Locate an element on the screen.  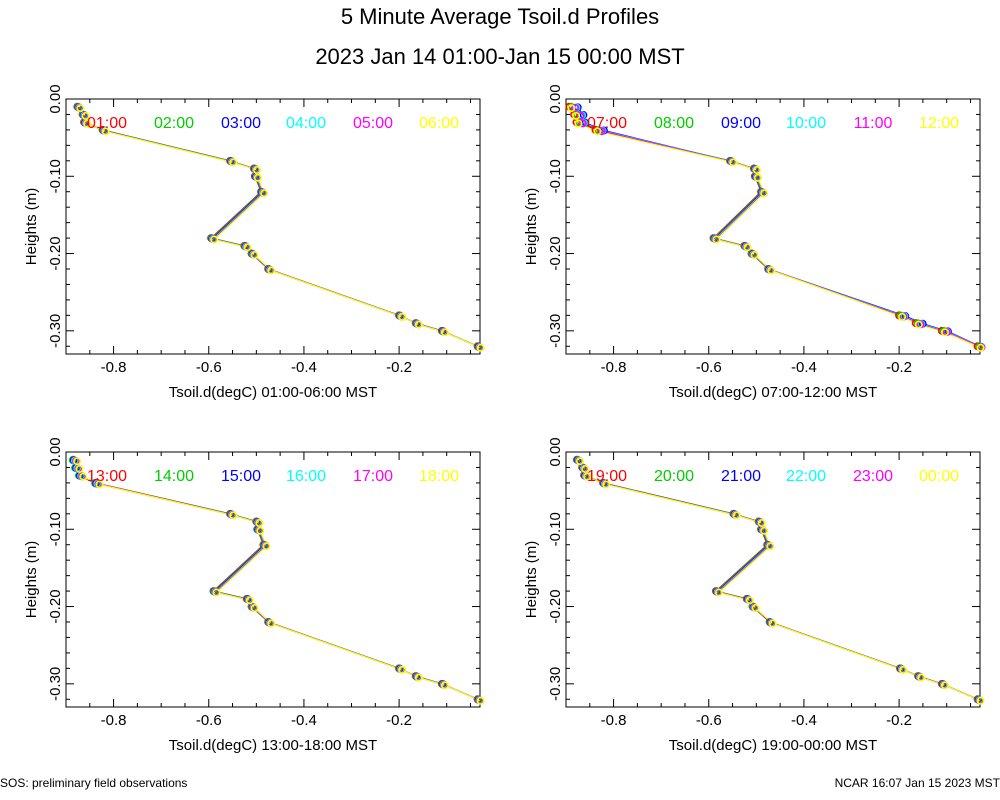
series-line-23:00 is located at coordinates (779, 581).